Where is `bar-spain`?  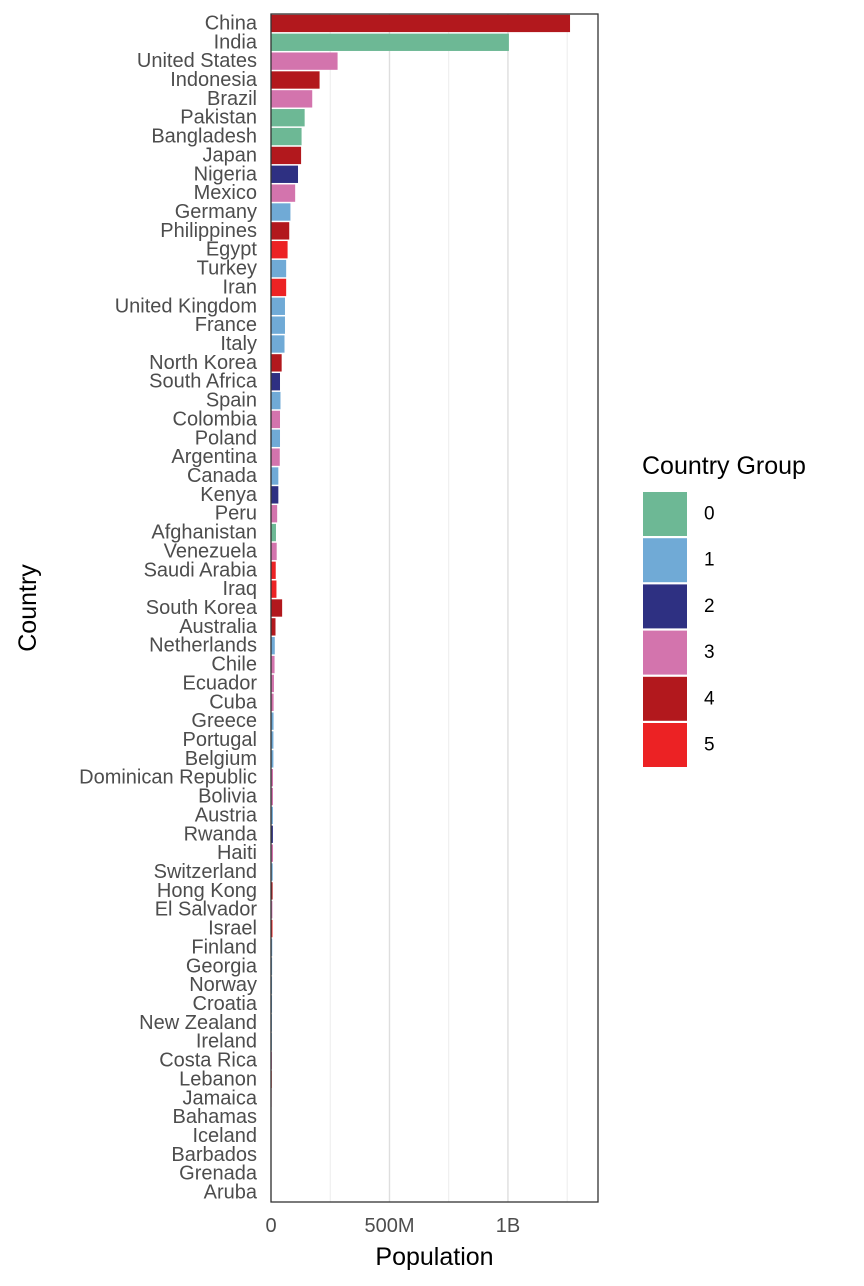 bar-spain is located at coordinates (276, 400).